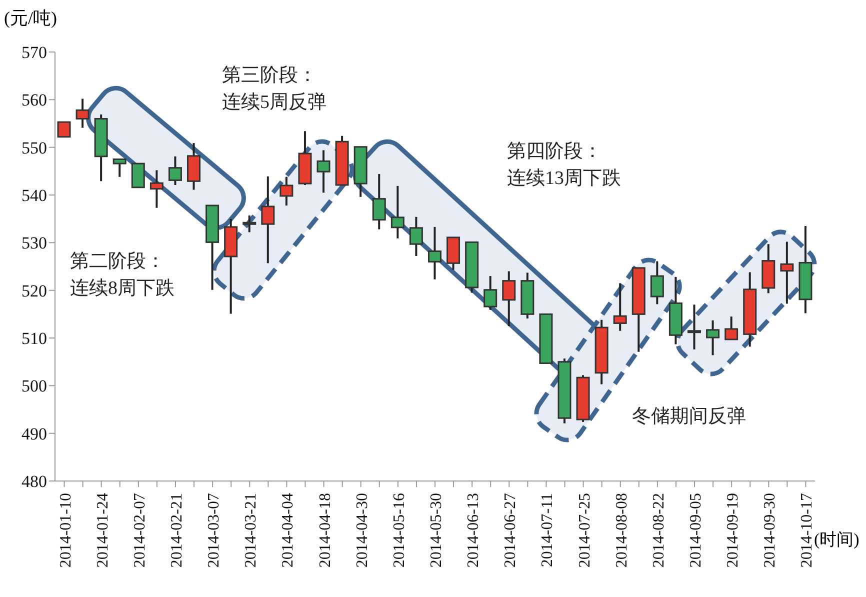  What do you see at coordinates (34, 290) in the screenshot?
I see `y-tick-label: 520` at bounding box center [34, 290].